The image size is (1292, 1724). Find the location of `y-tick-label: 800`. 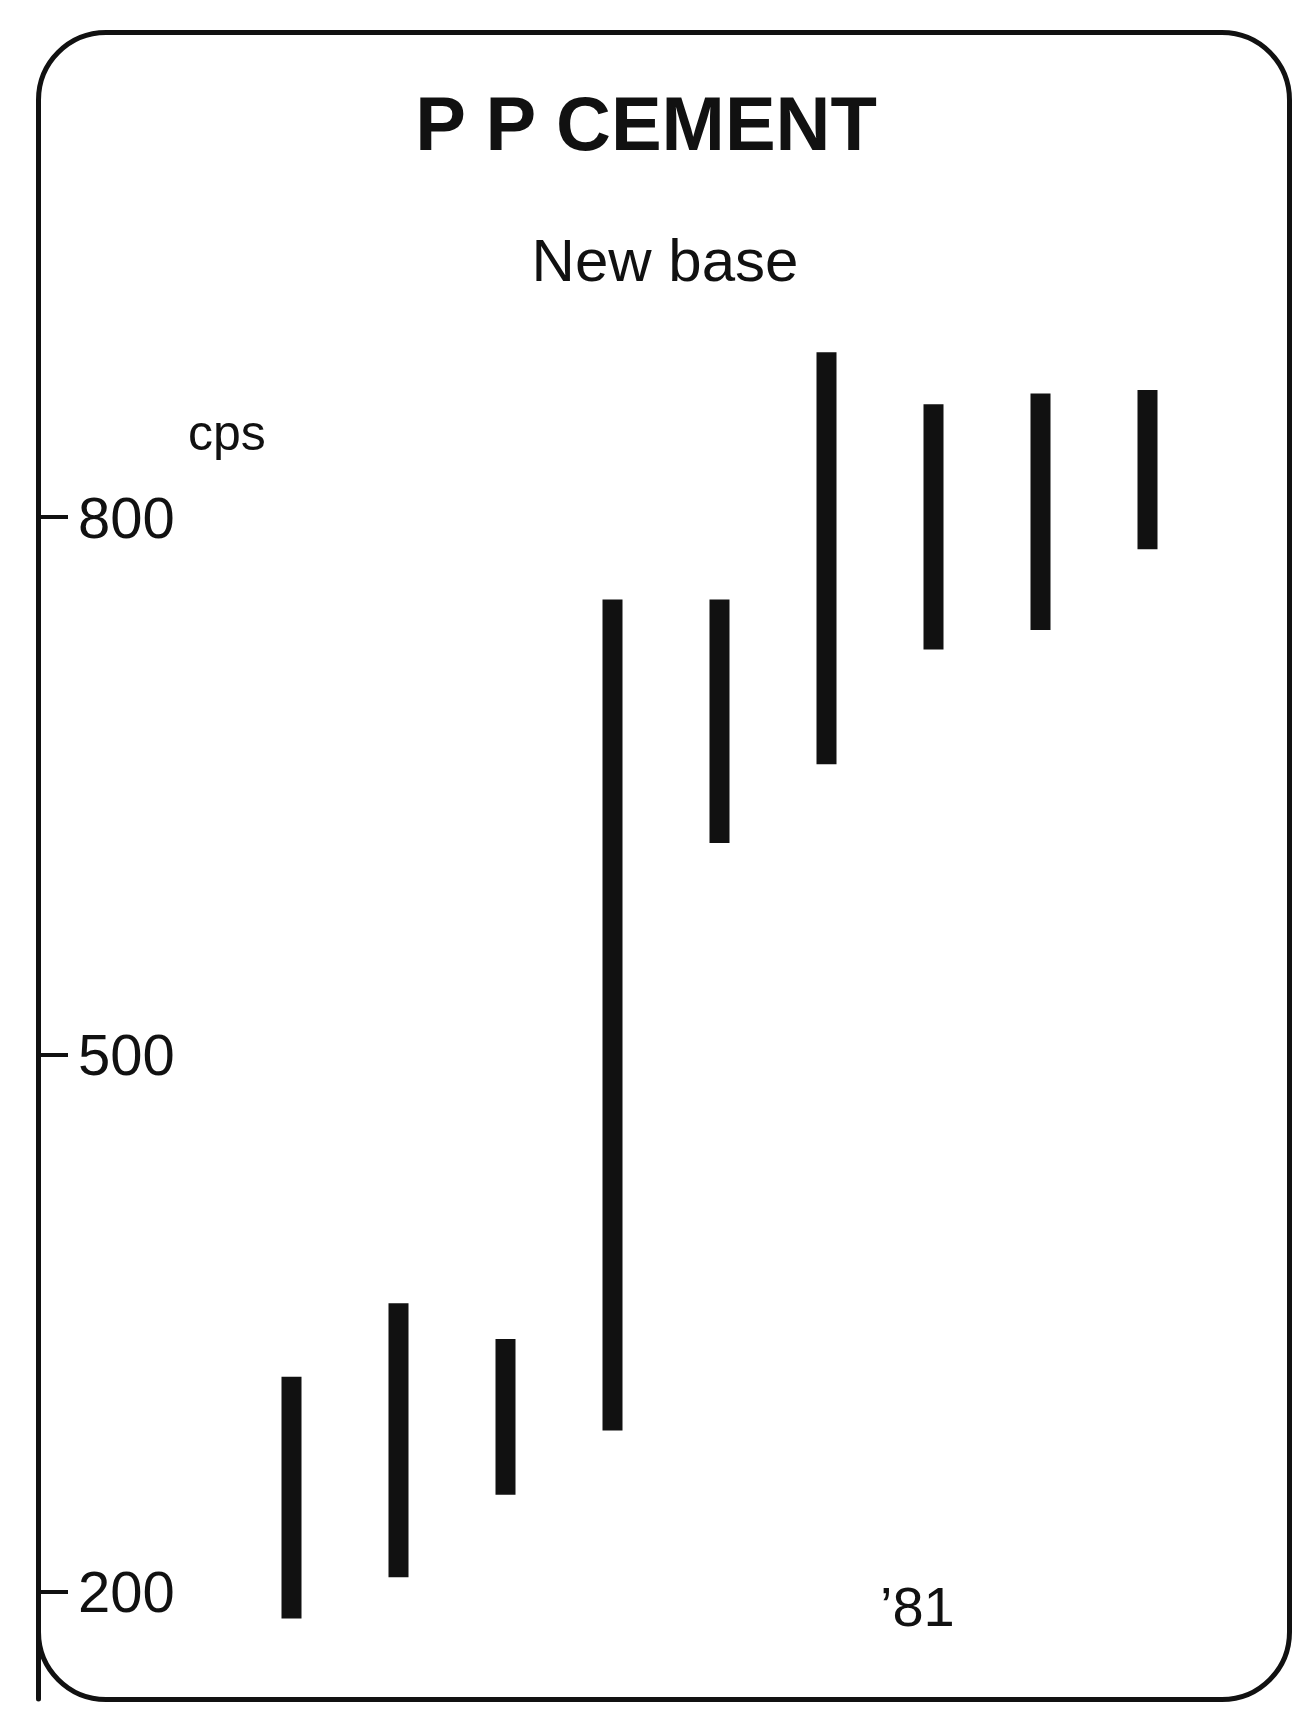

y-tick-label: 800 is located at coordinates (126, 517).